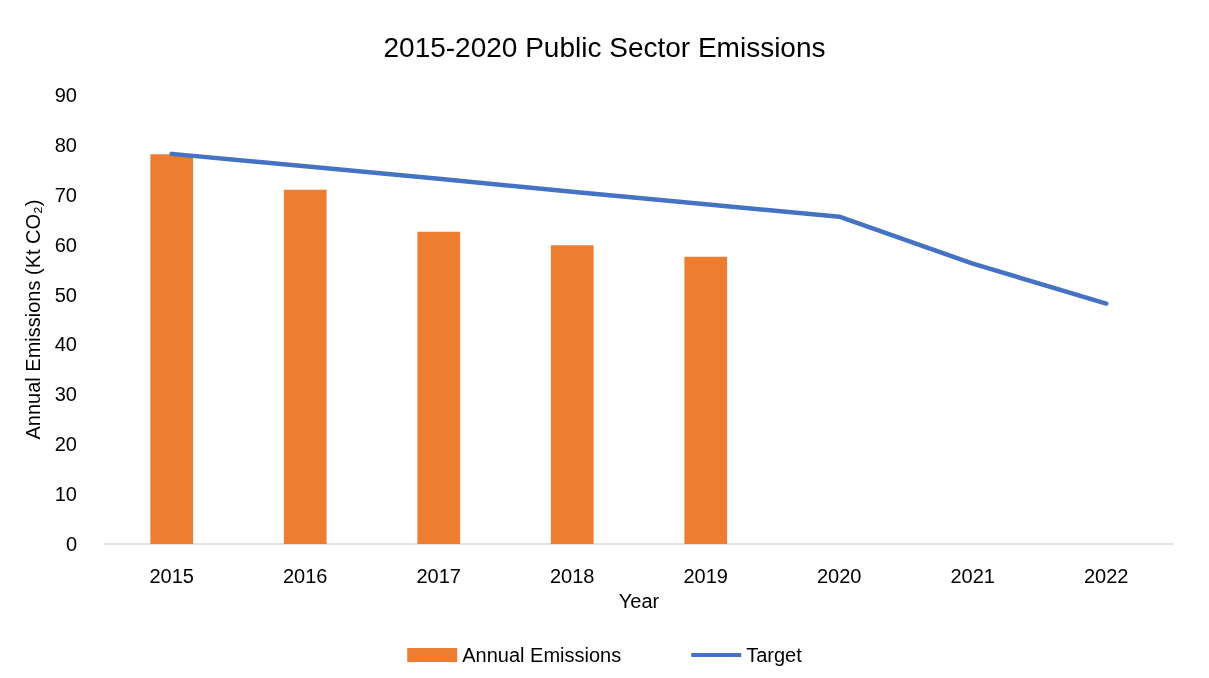 This screenshot has height=678, width=1209. Describe the element at coordinates (839, 576) in the screenshot. I see `x-tick-label: 2020` at that location.